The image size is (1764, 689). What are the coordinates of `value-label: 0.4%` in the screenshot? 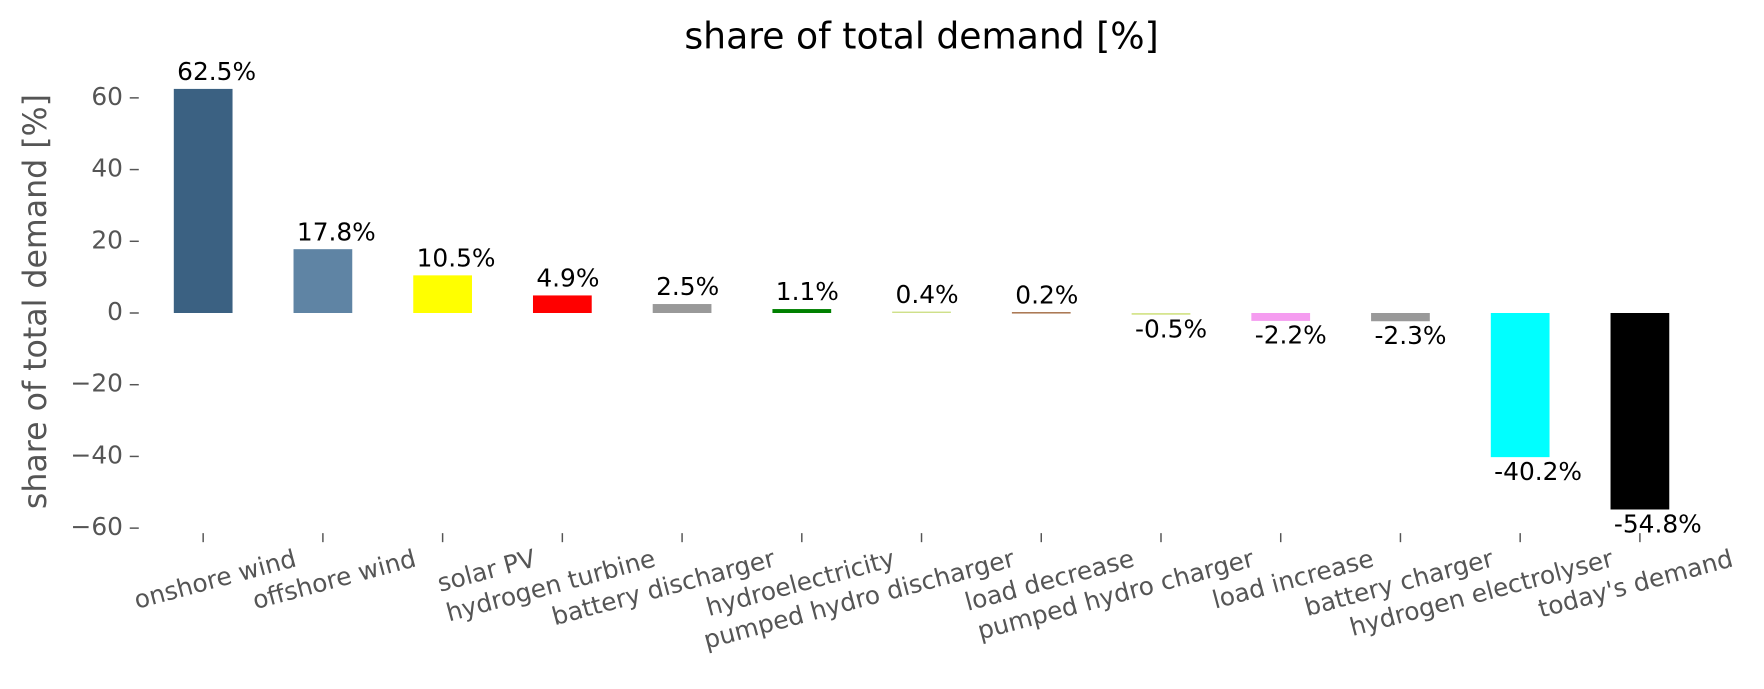 It's located at (927, 294).